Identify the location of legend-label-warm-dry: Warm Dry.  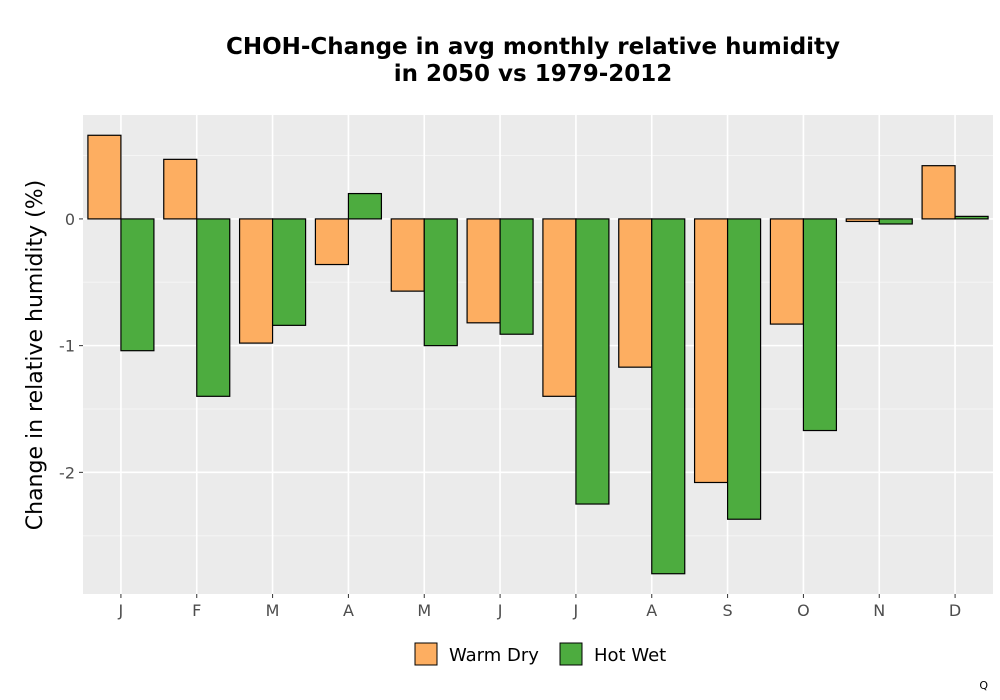
(494, 655).